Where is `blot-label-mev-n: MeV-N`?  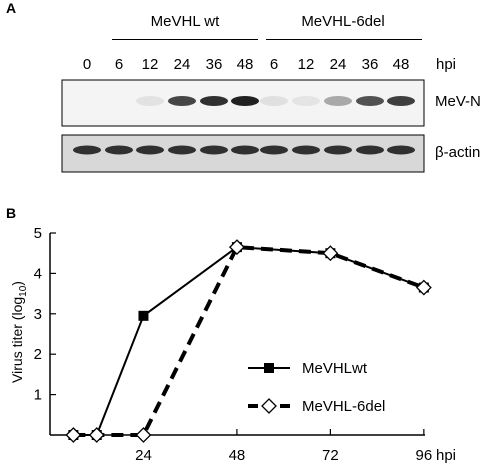 blot-label-mev-n: MeV-N is located at coordinates (458, 101).